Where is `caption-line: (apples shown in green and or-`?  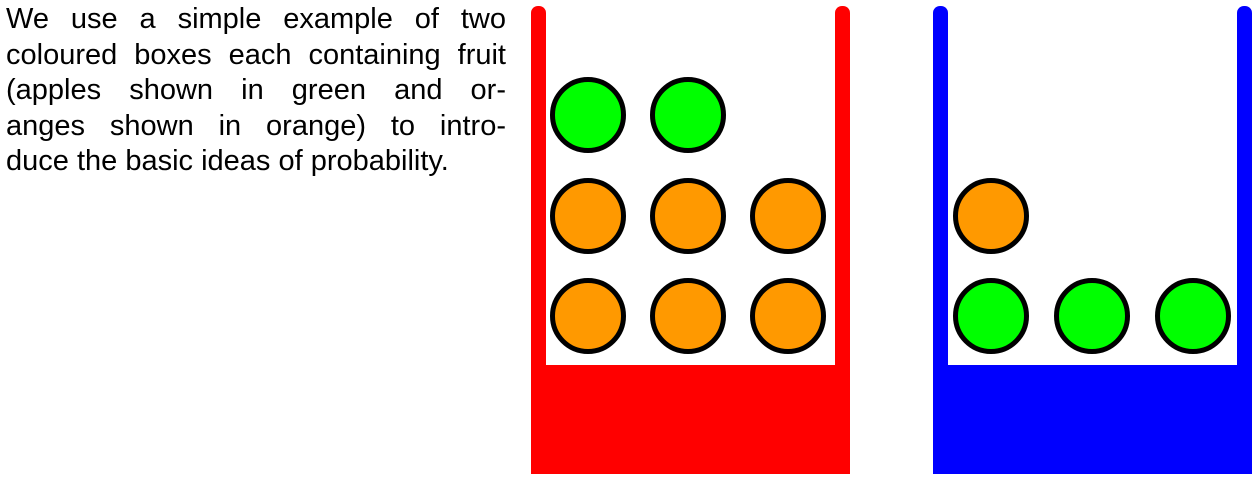 caption-line: (apples shown in green and or- is located at coordinates (256, 90).